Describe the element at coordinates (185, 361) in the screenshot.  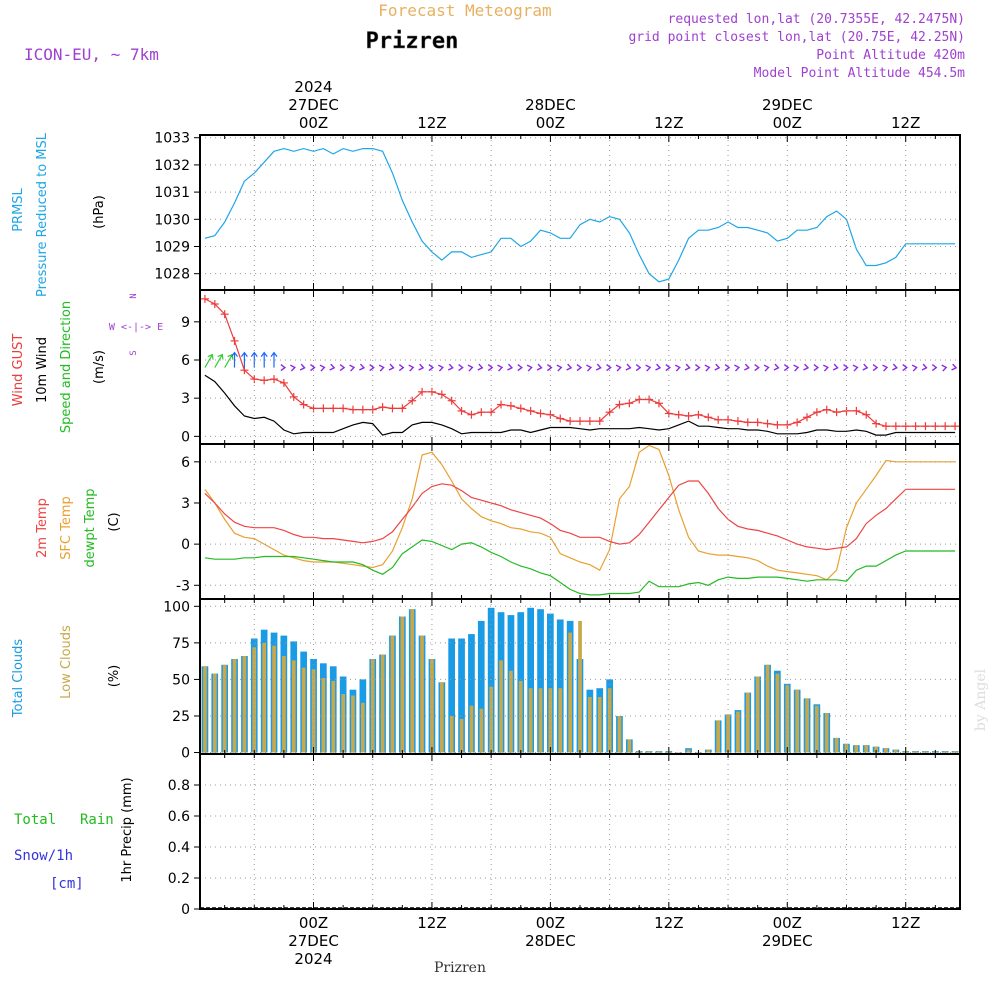
I see `y-tick-label: 6` at that location.